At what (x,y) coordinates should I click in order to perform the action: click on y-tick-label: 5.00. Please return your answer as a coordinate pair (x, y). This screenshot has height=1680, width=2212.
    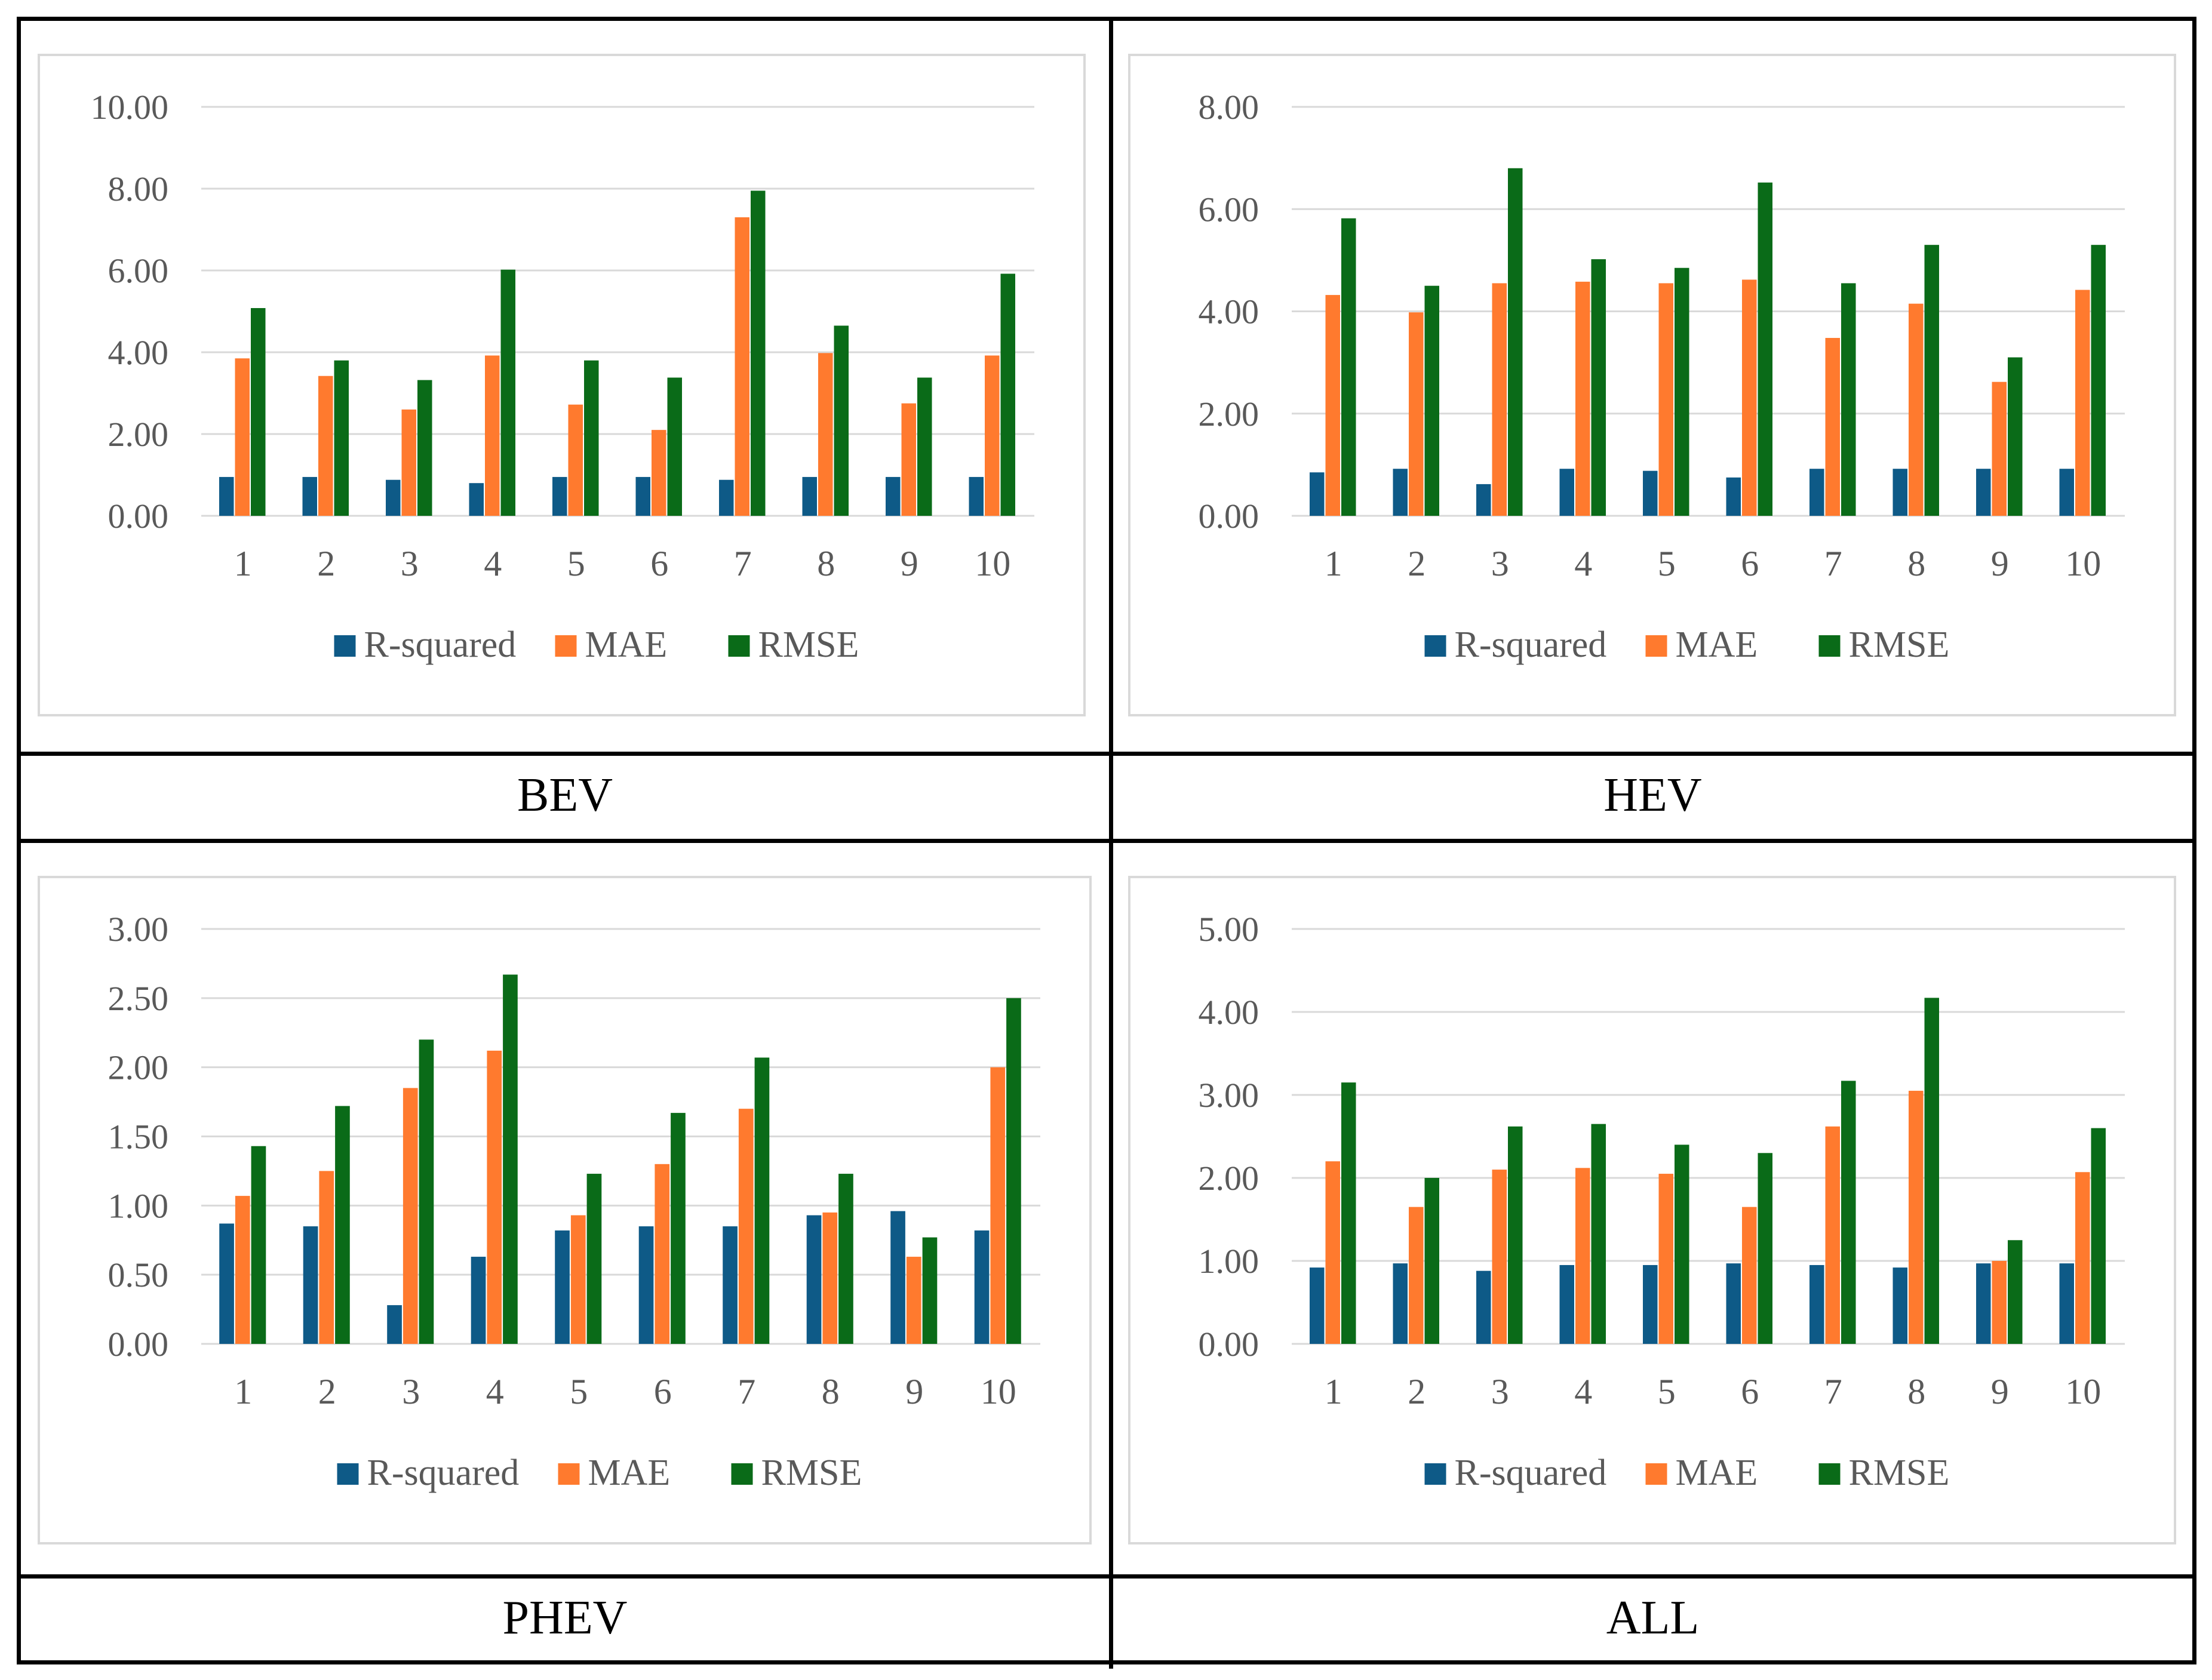
    Looking at the image, I should click on (1229, 929).